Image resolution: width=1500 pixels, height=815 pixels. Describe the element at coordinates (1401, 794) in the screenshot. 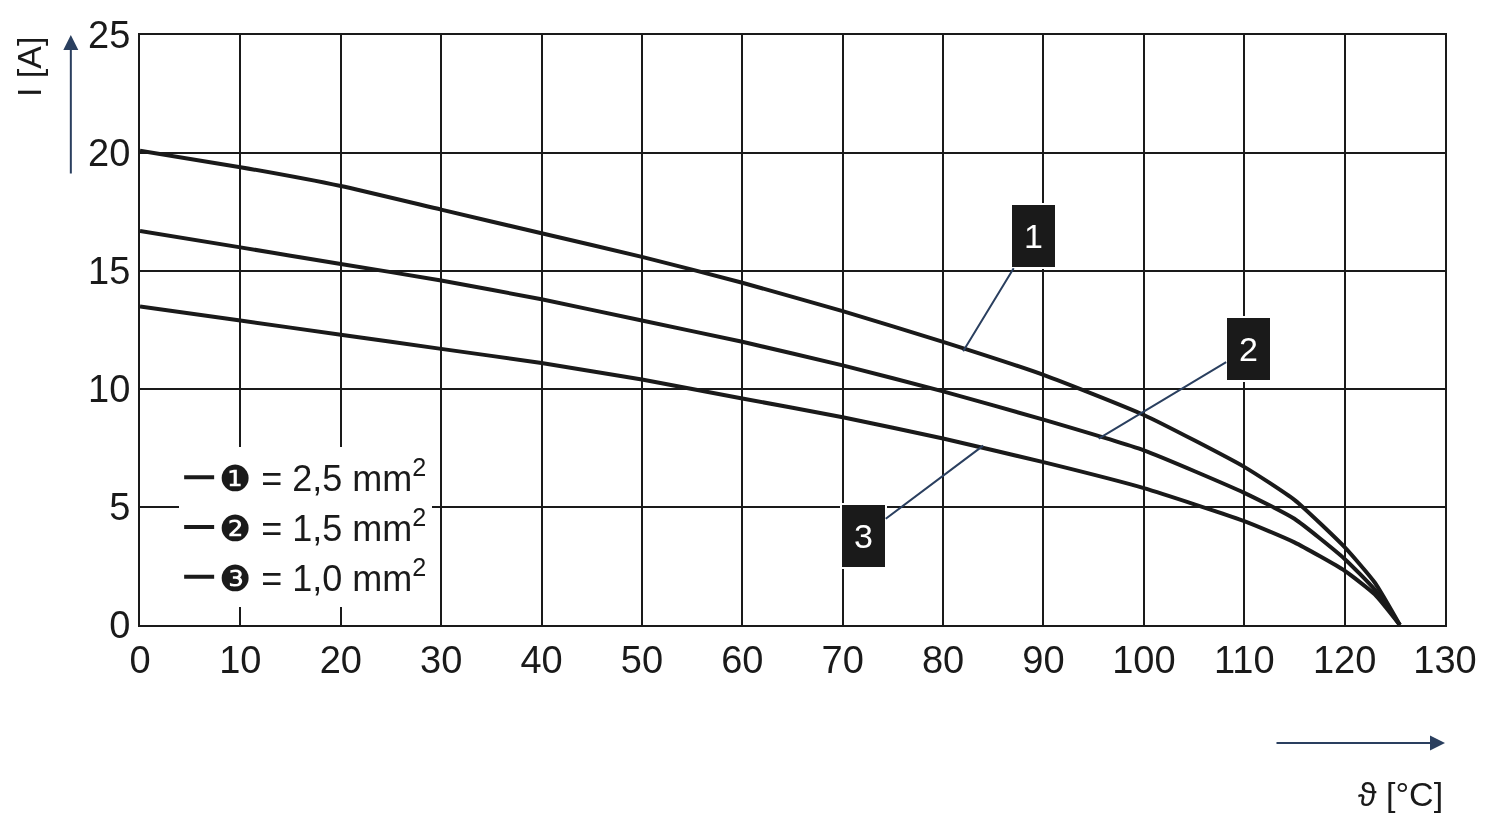

I see `x-axis-title: ϑ [°C]` at that location.